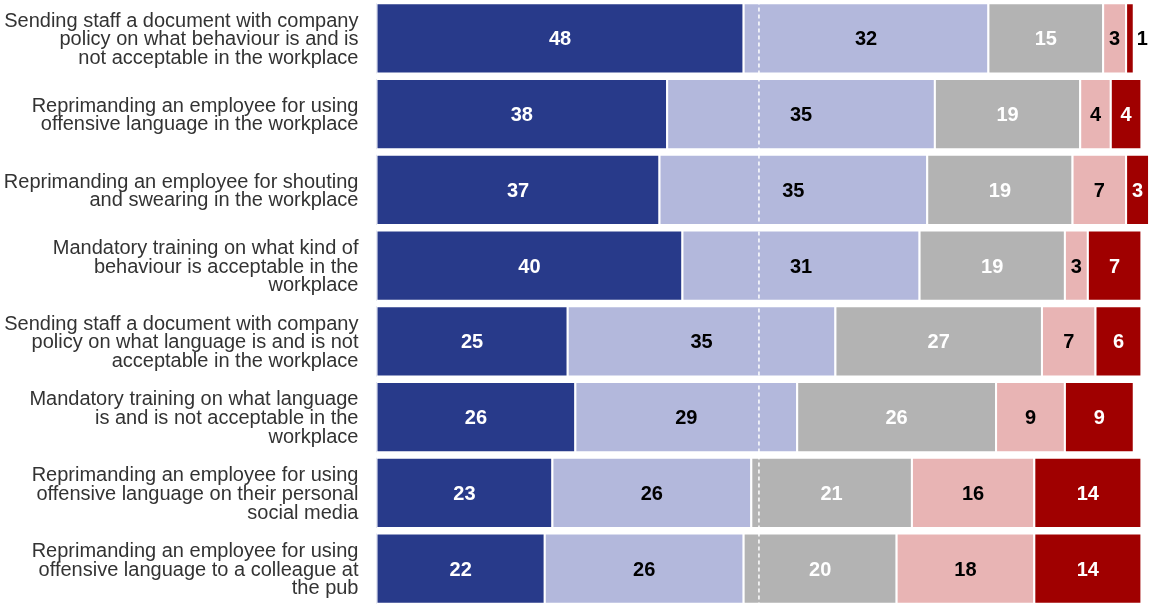  Describe the element at coordinates (529, 265) in the screenshot. I see `data-label: 40` at that location.